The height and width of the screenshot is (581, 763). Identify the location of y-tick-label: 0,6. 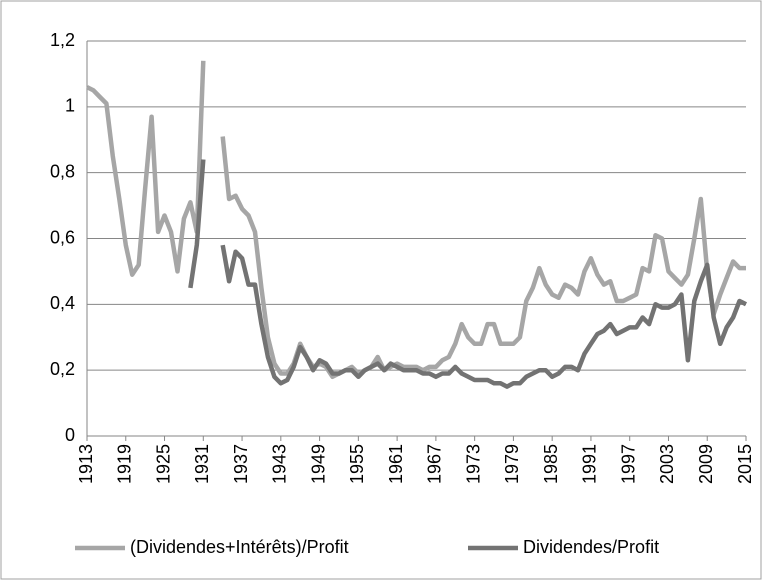
(62, 237).